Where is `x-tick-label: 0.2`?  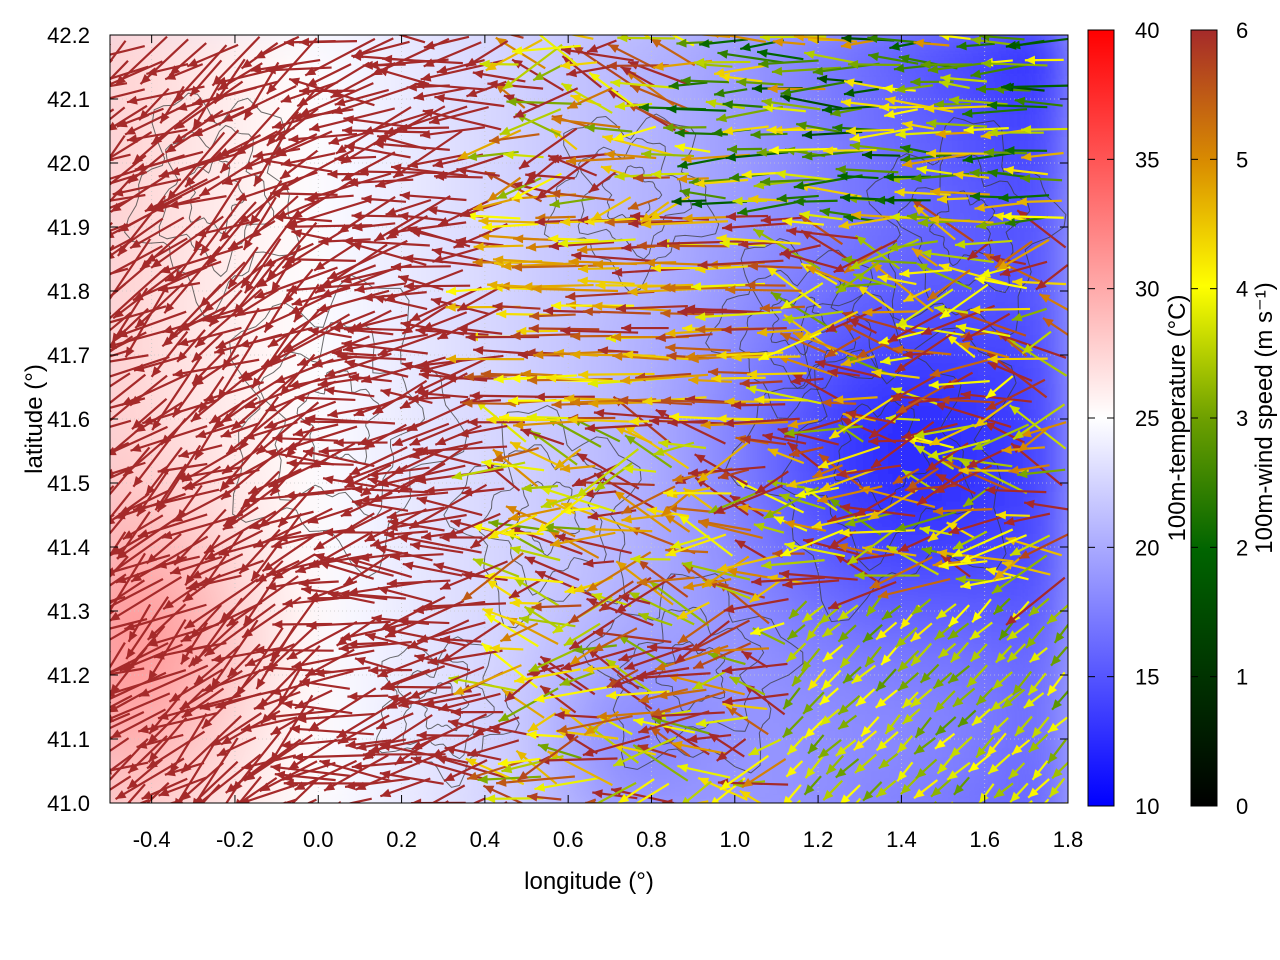
x-tick-label: 0.2 is located at coordinates (401, 839).